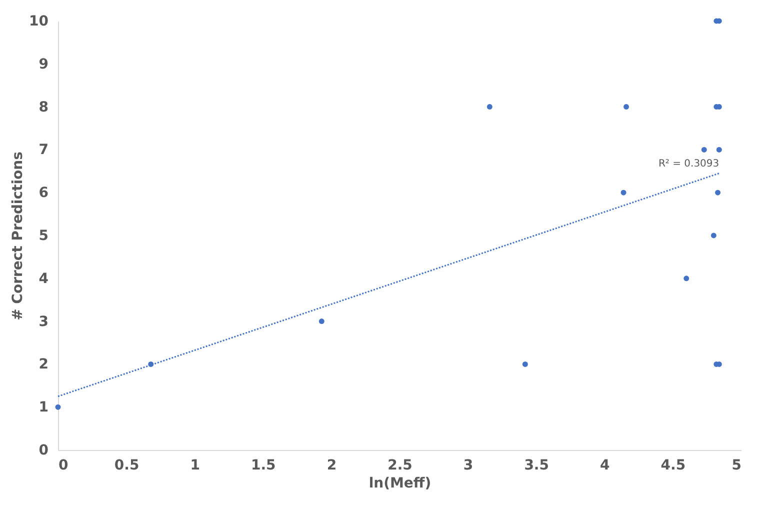 This screenshot has width=762, height=524. Describe the element at coordinates (605, 466) in the screenshot. I see `x-tick-label: 4` at that location.